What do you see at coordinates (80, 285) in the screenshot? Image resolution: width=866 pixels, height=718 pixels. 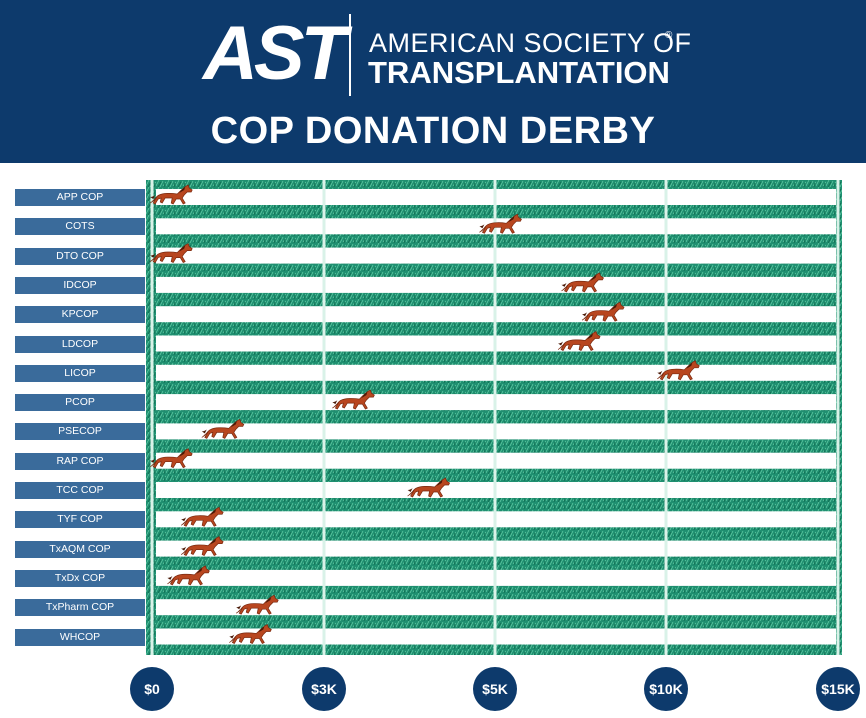 I see `lane-label: IDCOP` at bounding box center [80, 285].